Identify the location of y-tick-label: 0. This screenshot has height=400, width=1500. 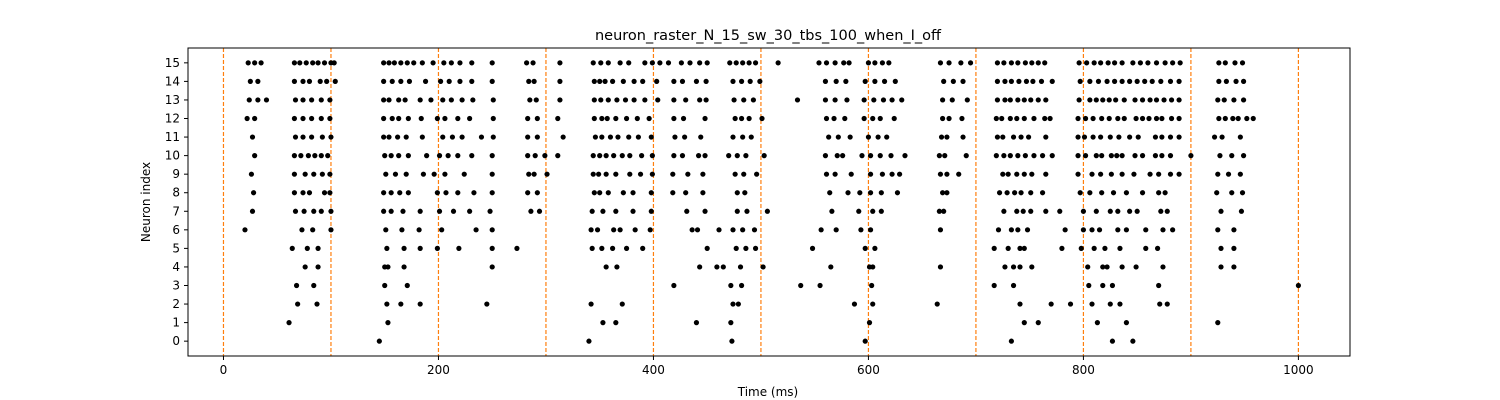
(176, 341).